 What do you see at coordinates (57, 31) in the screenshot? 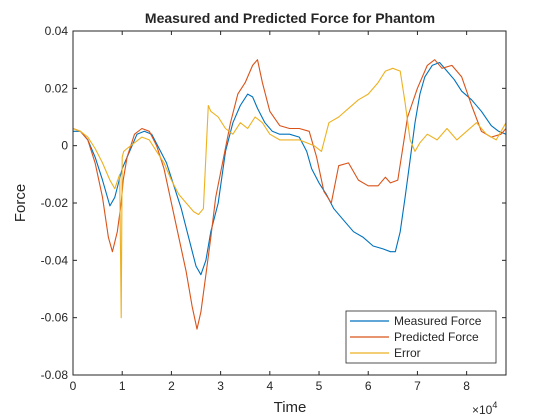
I see `y-tick-label: 0.04` at bounding box center [57, 31].